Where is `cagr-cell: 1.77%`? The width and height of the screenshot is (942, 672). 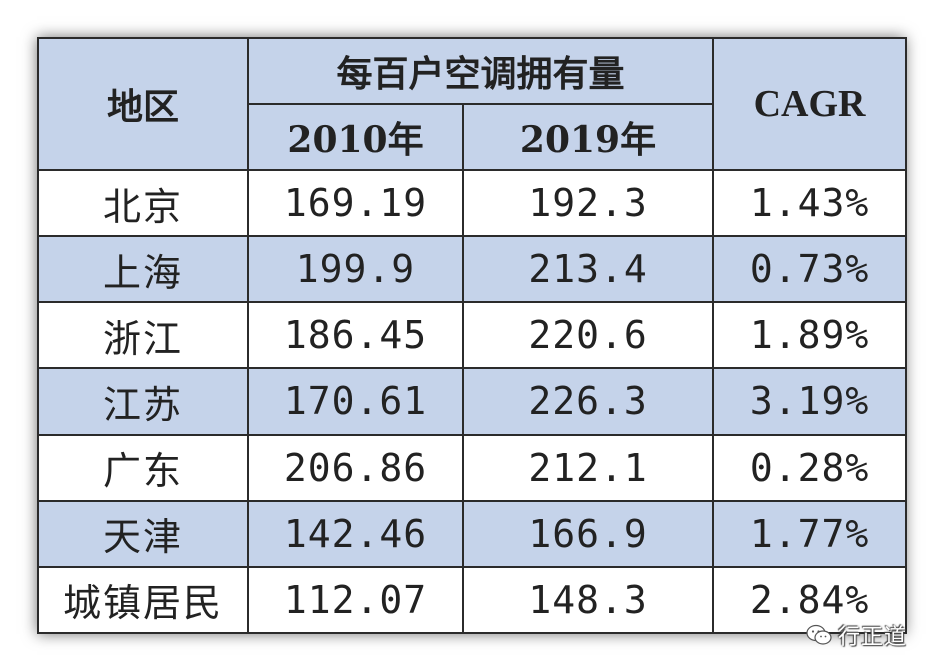 cagr-cell: 1.77% is located at coordinates (810, 533).